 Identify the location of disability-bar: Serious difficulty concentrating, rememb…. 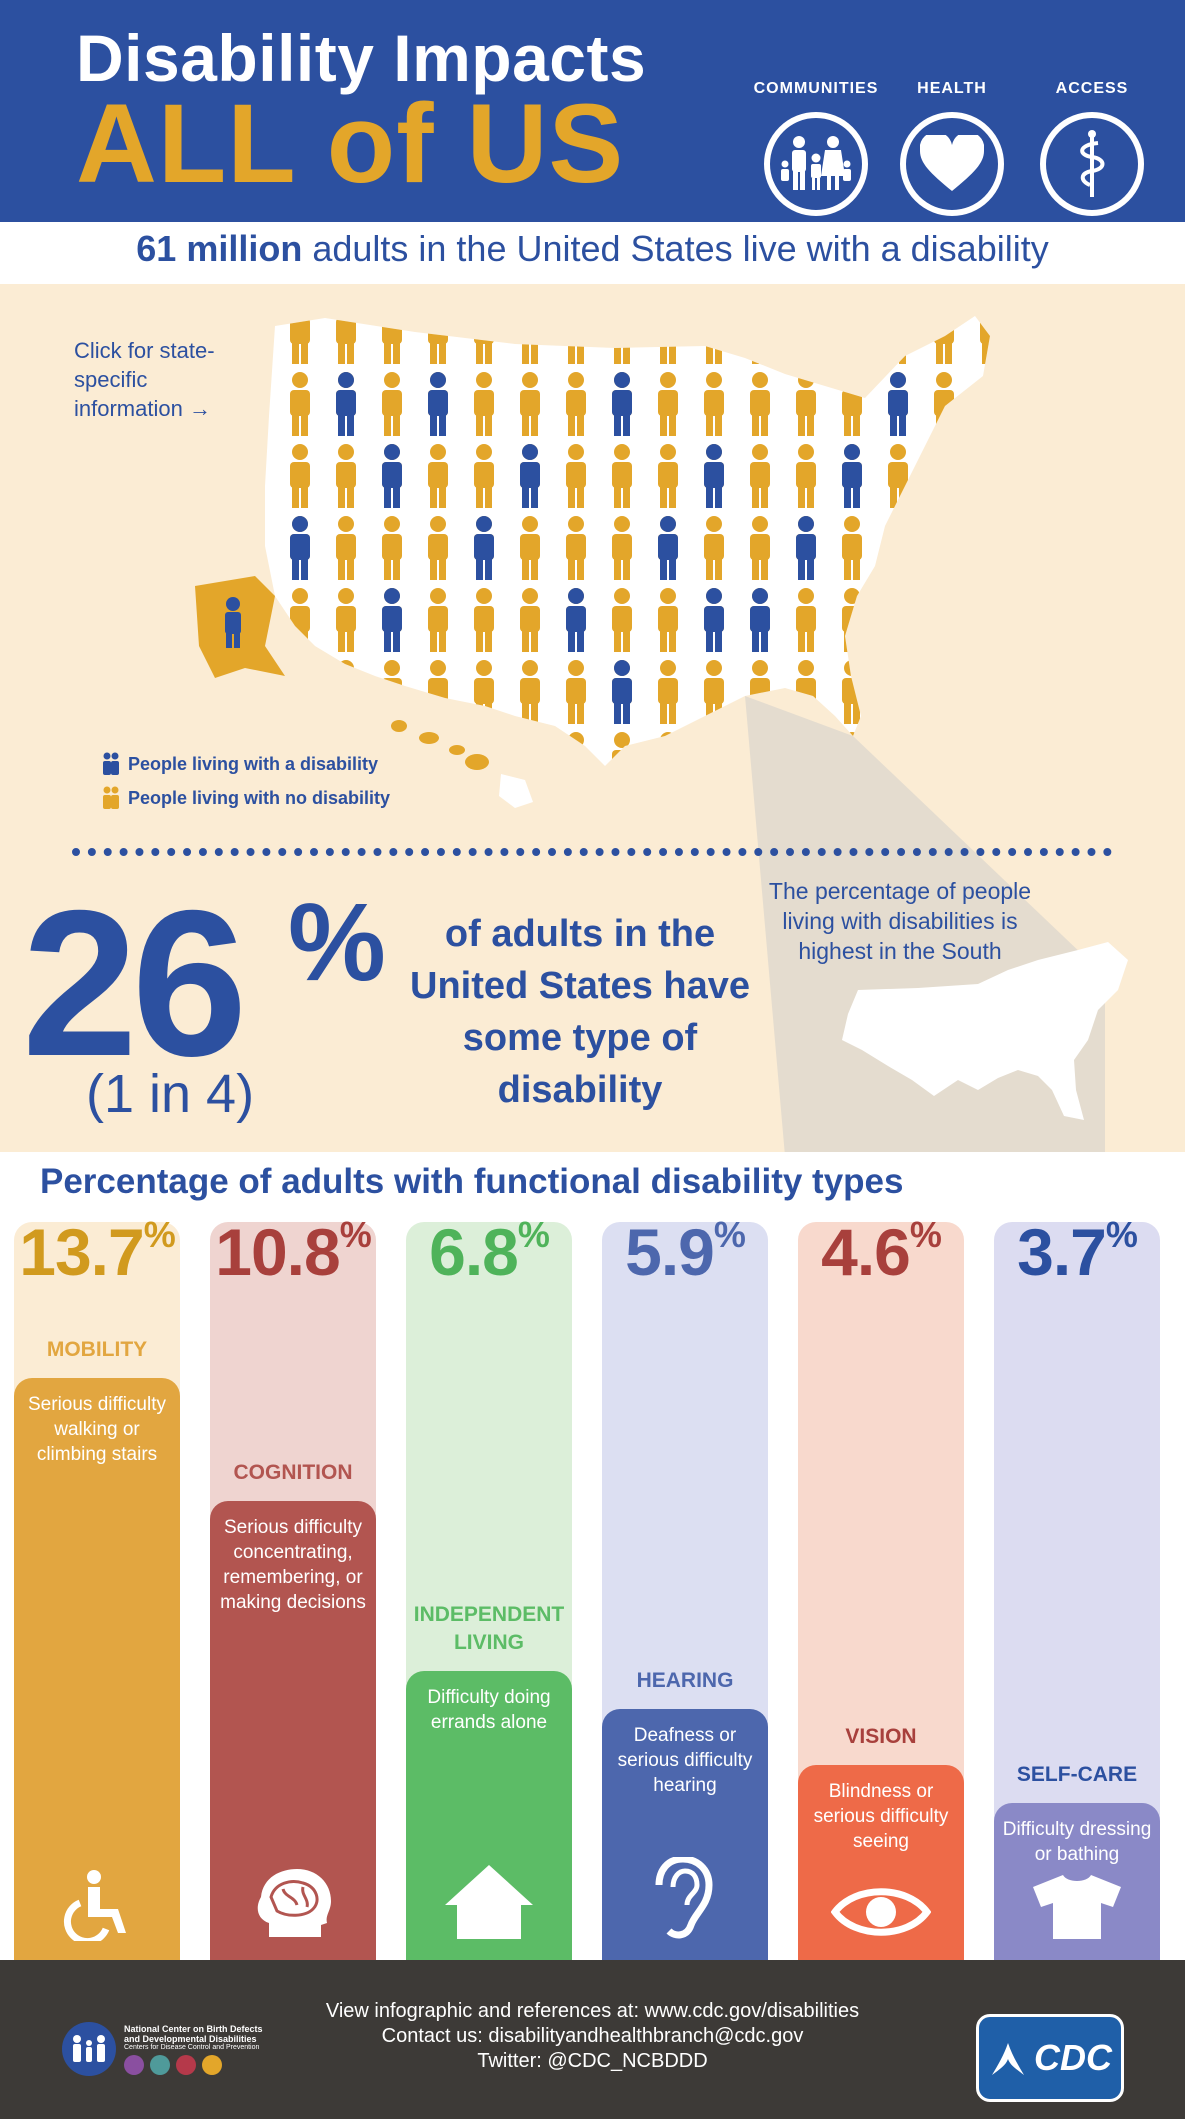
(293, 1730).